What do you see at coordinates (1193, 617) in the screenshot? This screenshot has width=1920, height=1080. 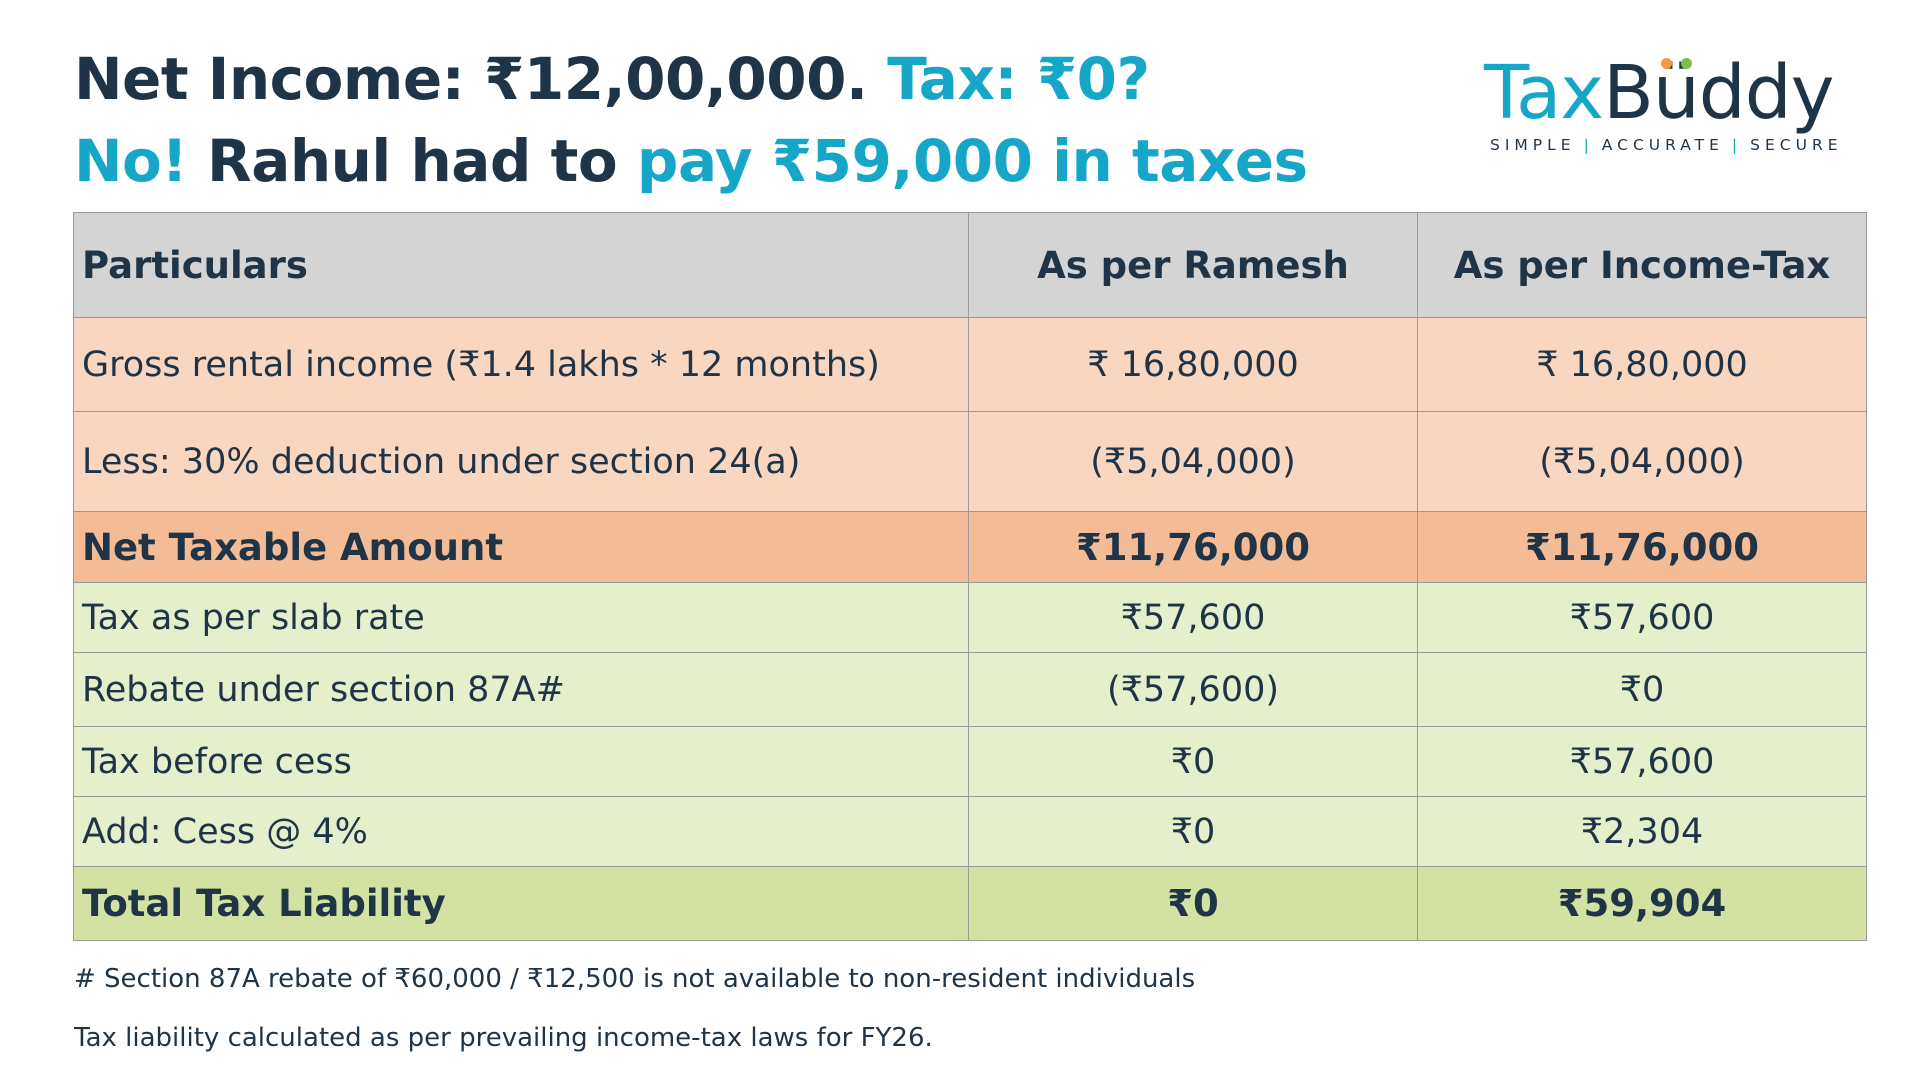 I see `ramesh-value: ₹57,600` at bounding box center [1193, 617].